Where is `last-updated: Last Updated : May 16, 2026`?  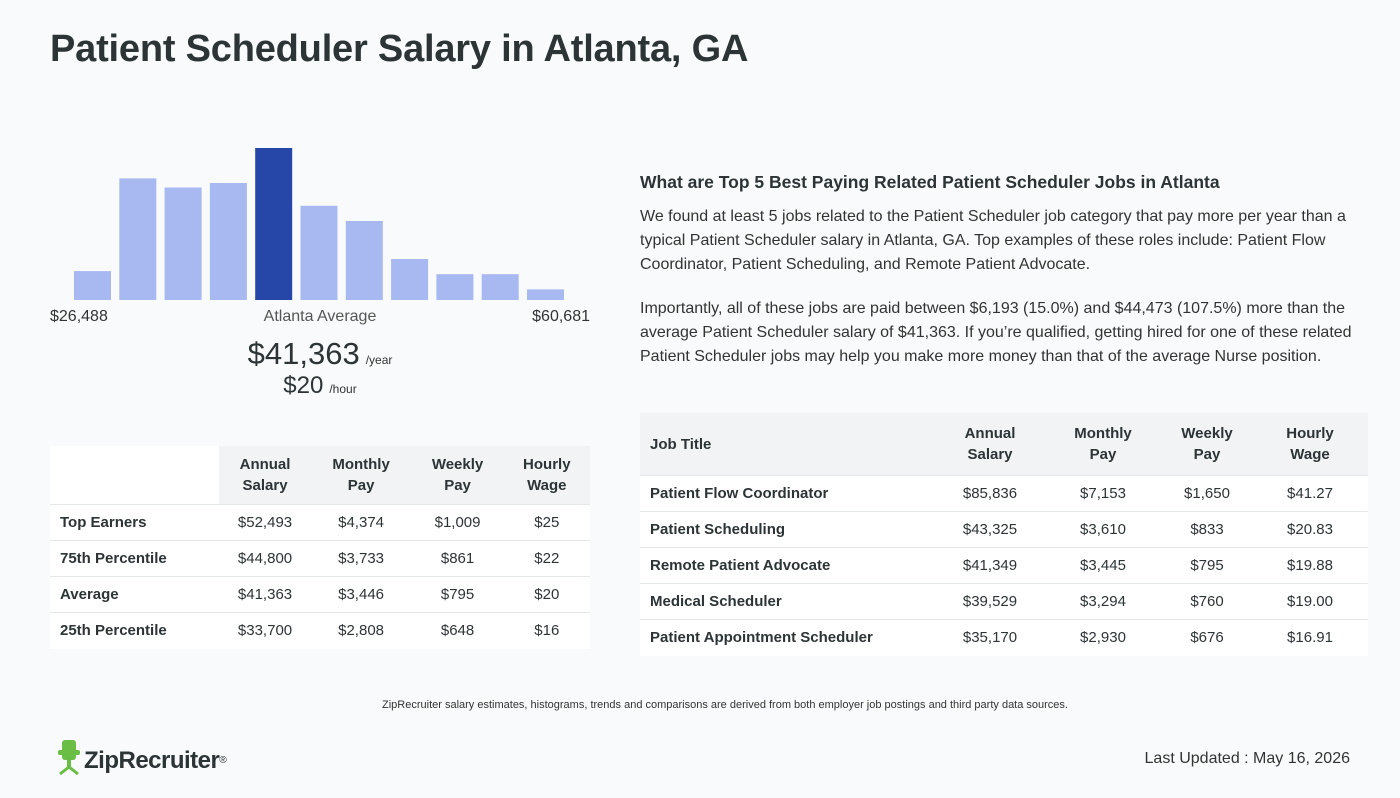 last-updated: Last Updated : May 16, 2026 is located at coordinates (1247, 758).